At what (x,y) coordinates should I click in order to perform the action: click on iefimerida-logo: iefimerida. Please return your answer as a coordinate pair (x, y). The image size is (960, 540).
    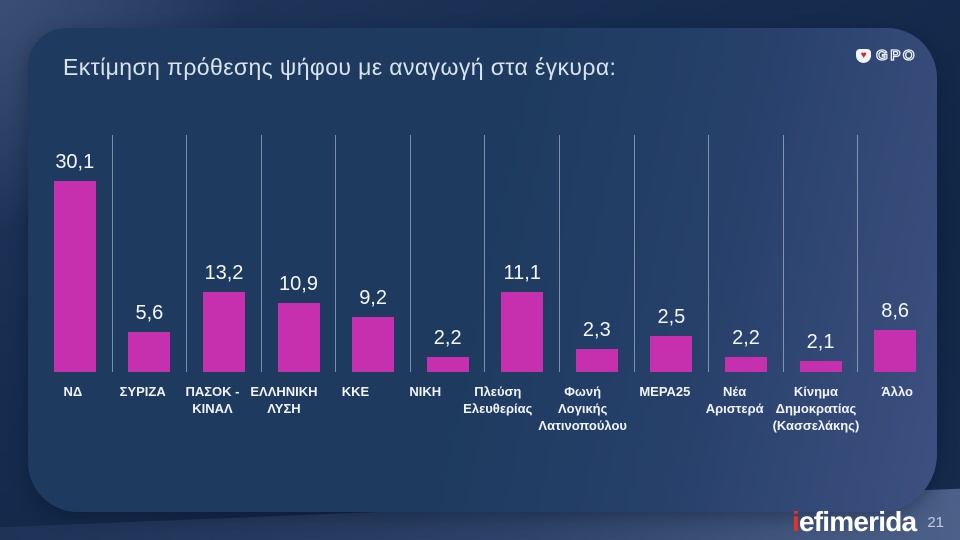
    Looking at the image, I should click on (854, 521).